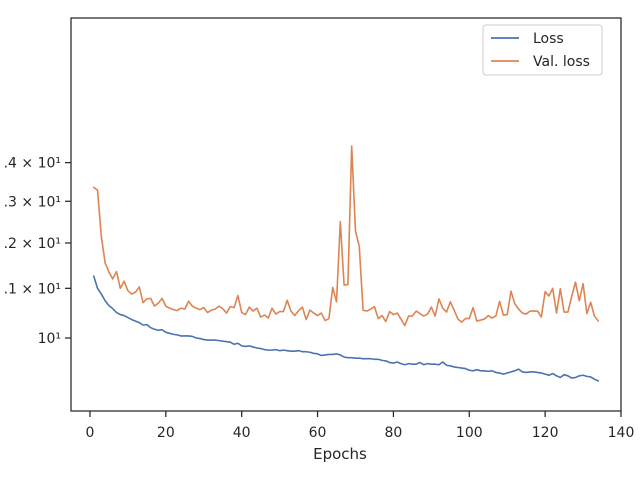 The height and width of the screenshot is (480, 640). I want to click on y-tick-label: 10¹, so click(49, 339).